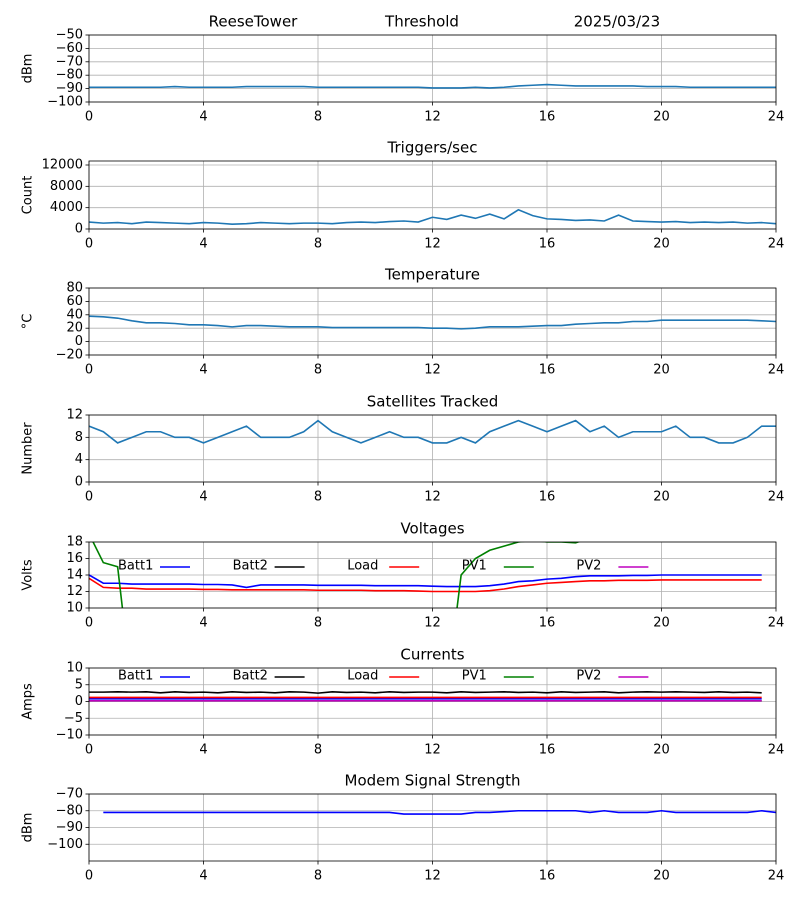 The width and height of the screenshot is (800, 900). I want to click on y-axis-label: Number, so click(28, 448).